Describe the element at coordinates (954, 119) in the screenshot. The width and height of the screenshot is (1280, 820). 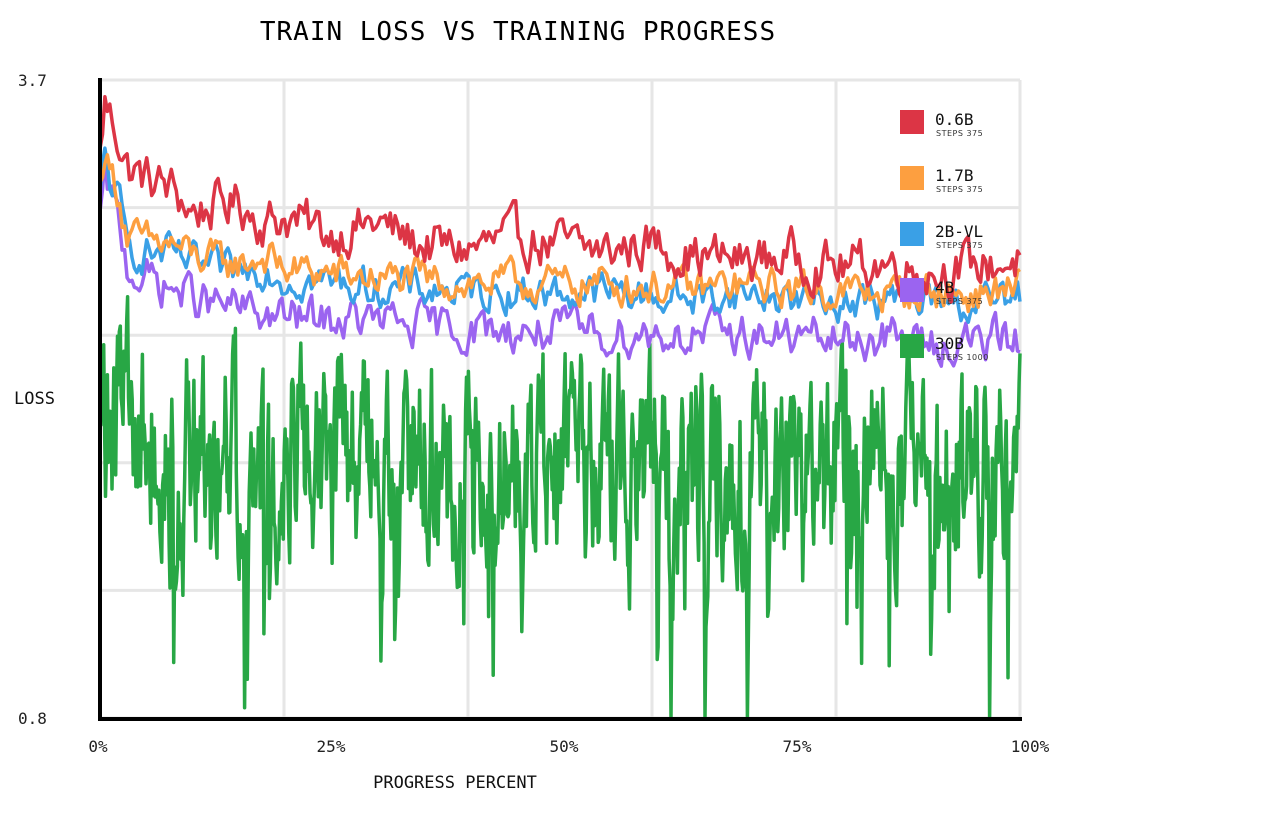
I see `legend-label: 0.6B` at that location.